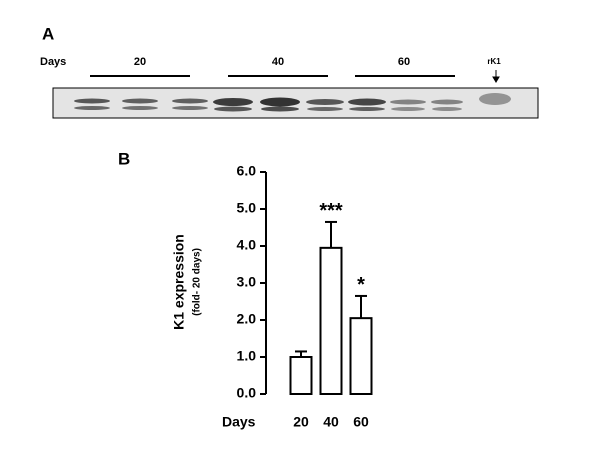 This screenshot has height=464, width=600. Describe the element at coordinates (301, 422) in the screenshot. I see `x-tick-label: 20` at that location.